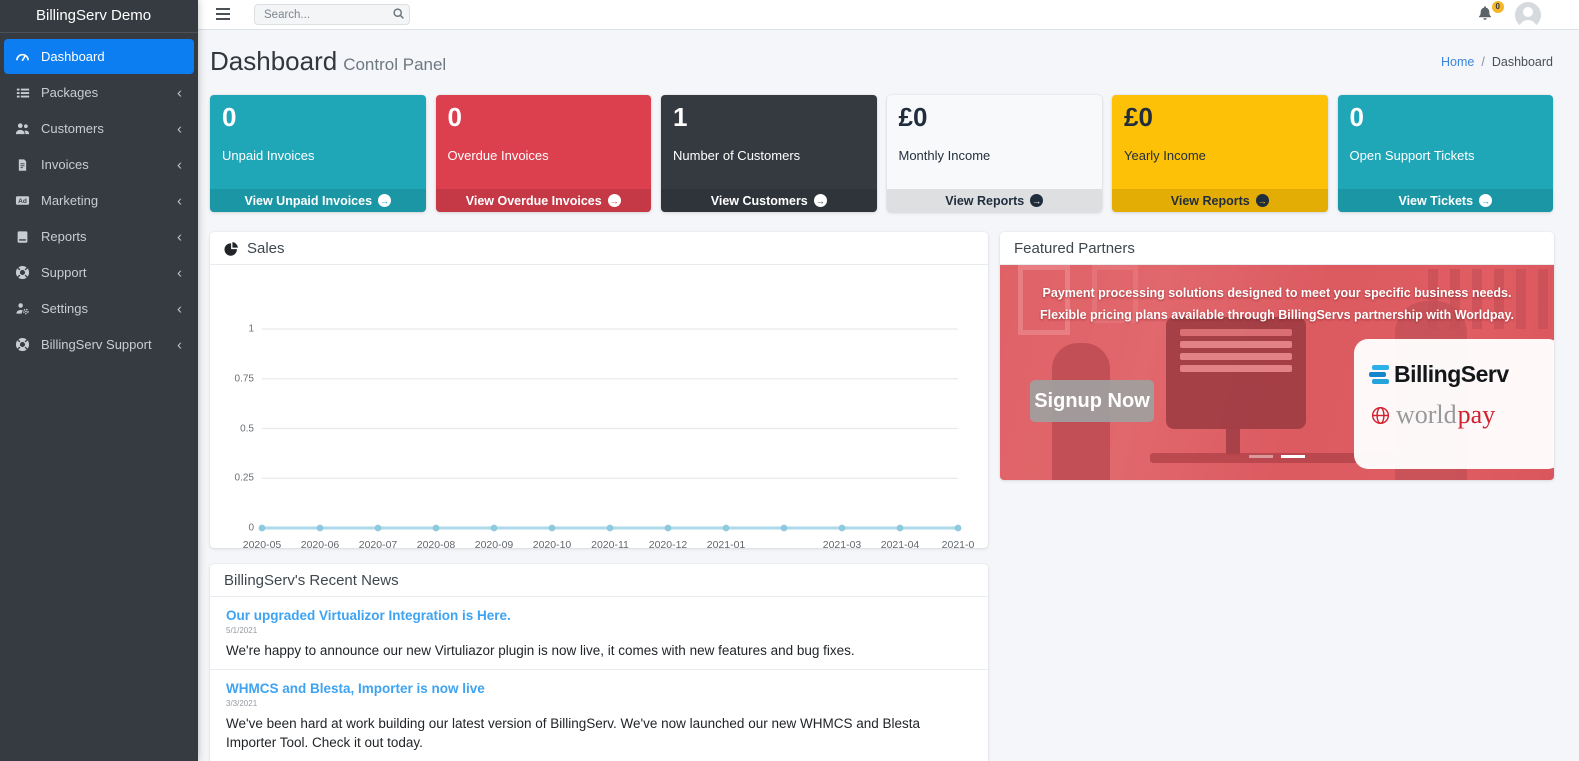 The height and width of the screenshot is (761, 1579). I want to click on view-tickets-link: View Tickets, so click(1445, 200).